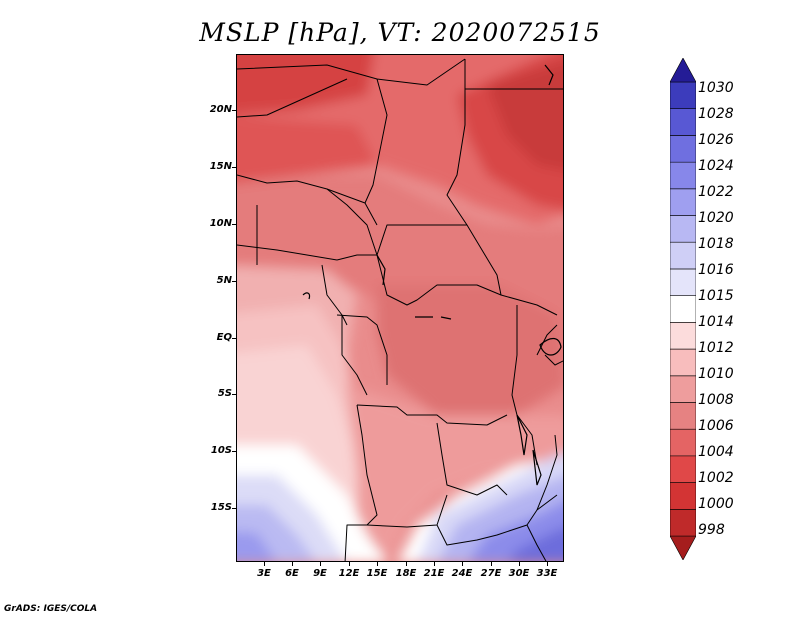 Image resolution: width=800 pixels, height=618 pixels. What do you see at coordinates (716, 114) in the screenshot?
I see `colorbar-label-1028: 1028` at bounding box center [716, 114].